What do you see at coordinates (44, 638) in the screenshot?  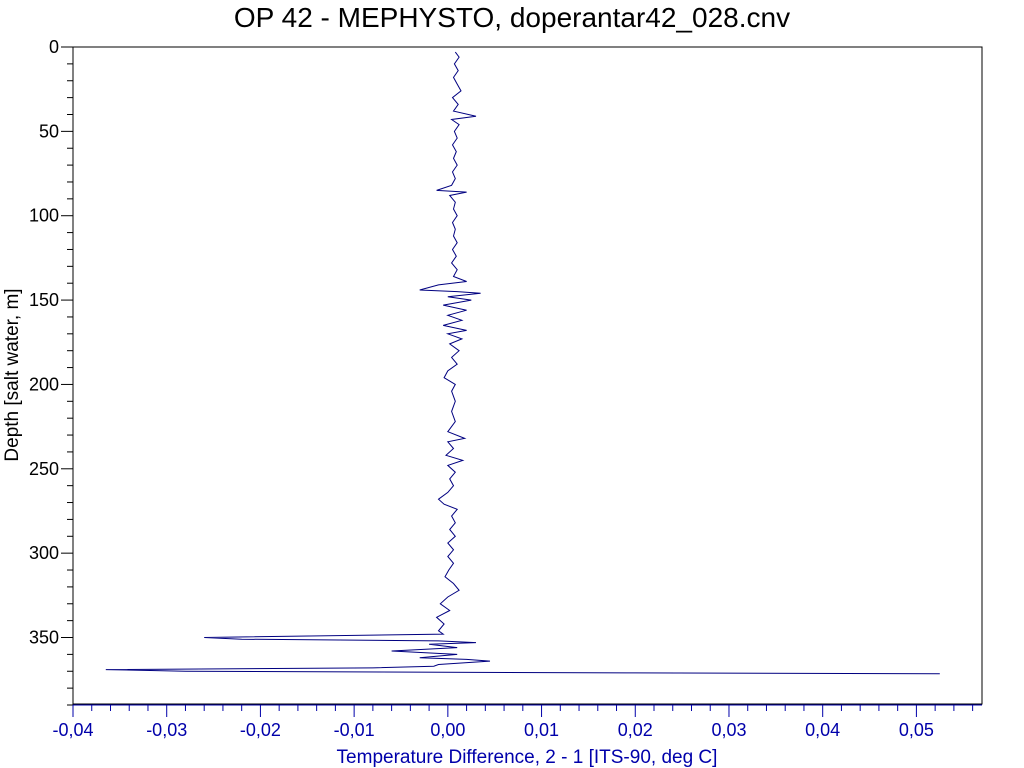 I see `y-tick-label: 350` at bounding box center [44, 638].